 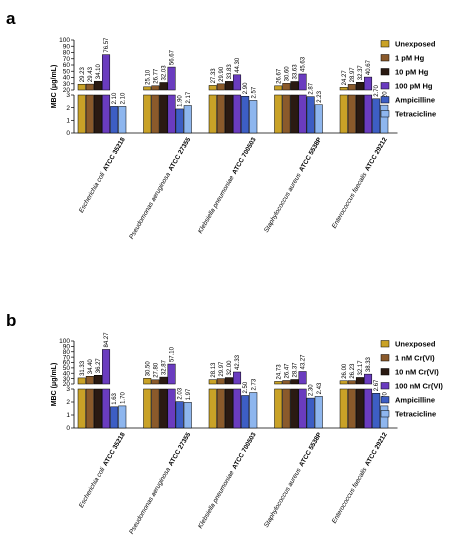 I want to click on data-label: 32.03, so click(x=164, y=73).